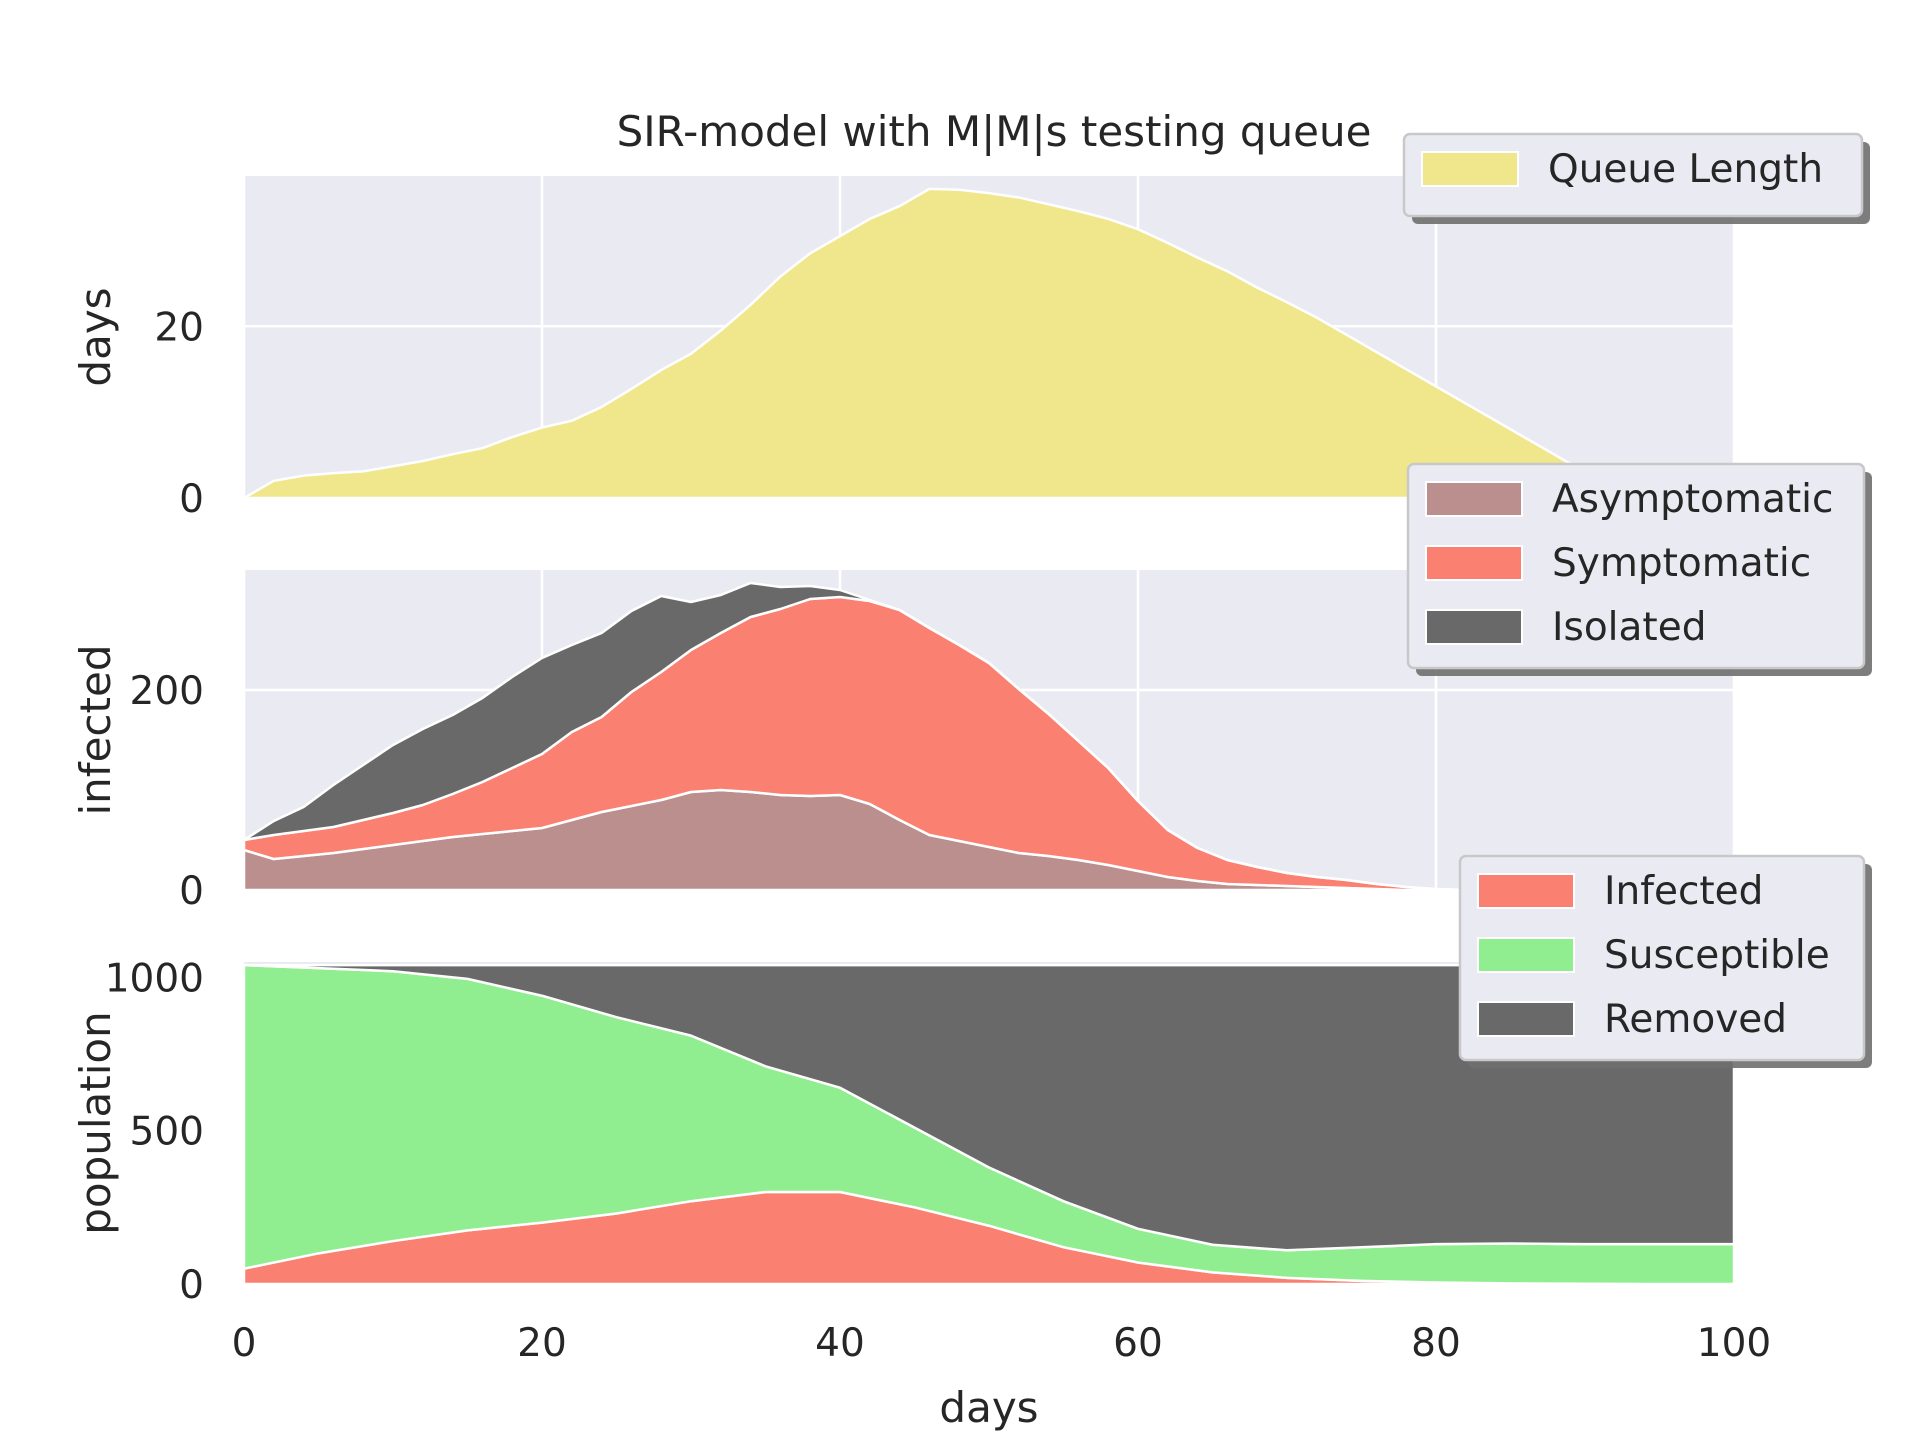 The image size is (1920, 1440). I want to click on legend-label: Infected, so click(1683, 891).